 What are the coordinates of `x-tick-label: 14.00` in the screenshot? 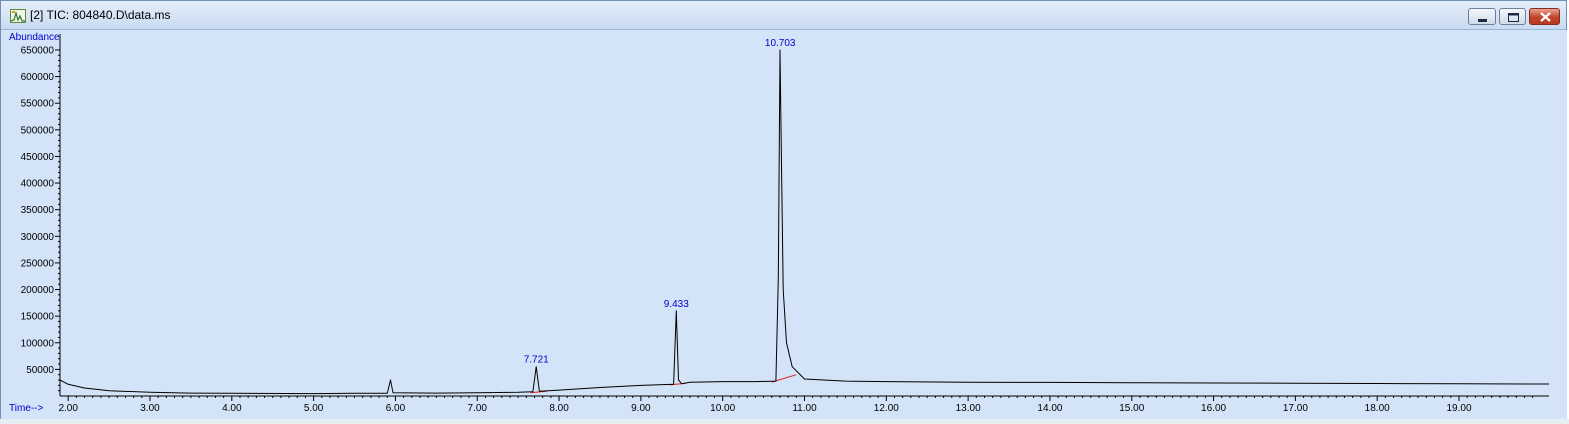 It's located at (1049, 408).